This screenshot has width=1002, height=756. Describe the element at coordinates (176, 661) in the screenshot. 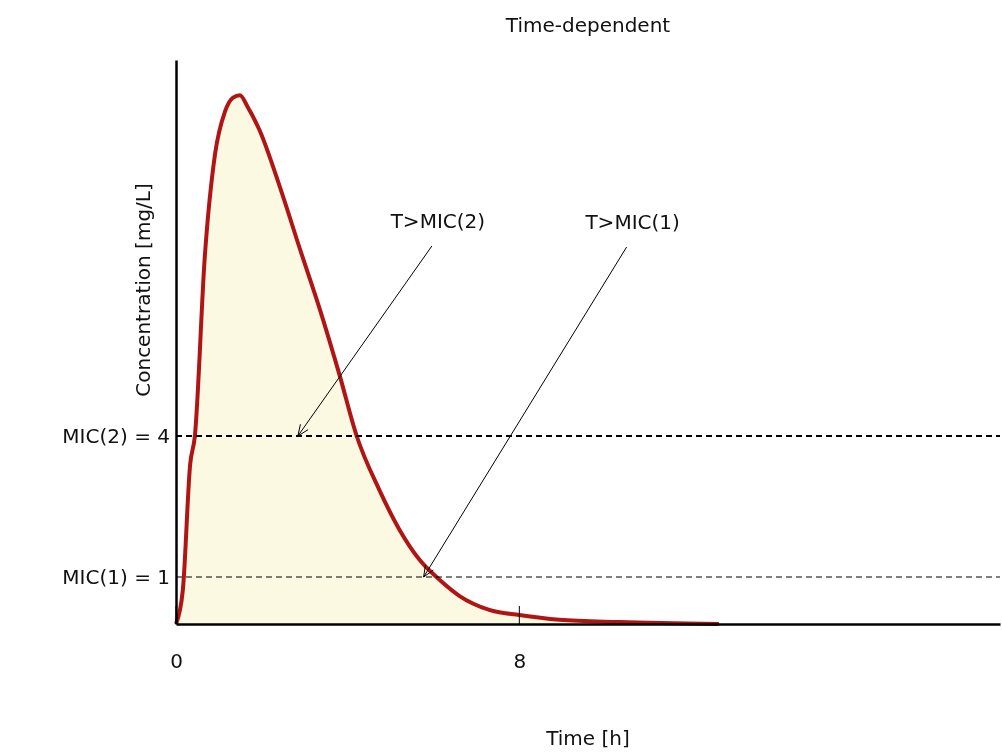

I see `x-tick-label: 0` at that location.